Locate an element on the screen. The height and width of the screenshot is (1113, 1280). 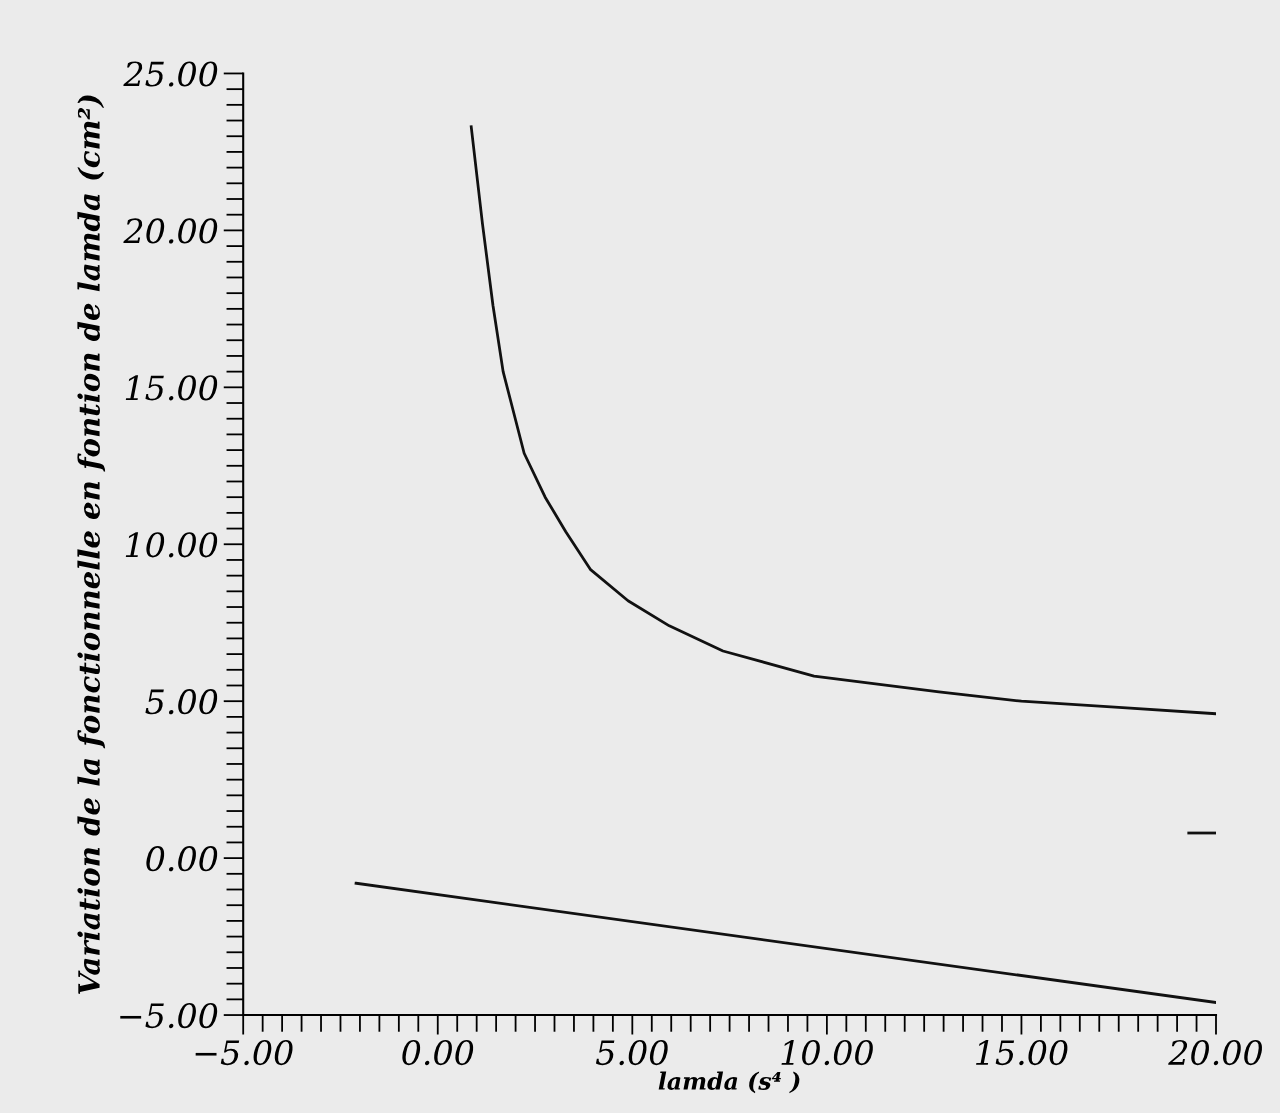
y-tick-label: 5.00 is located at coordinates (181, 702).